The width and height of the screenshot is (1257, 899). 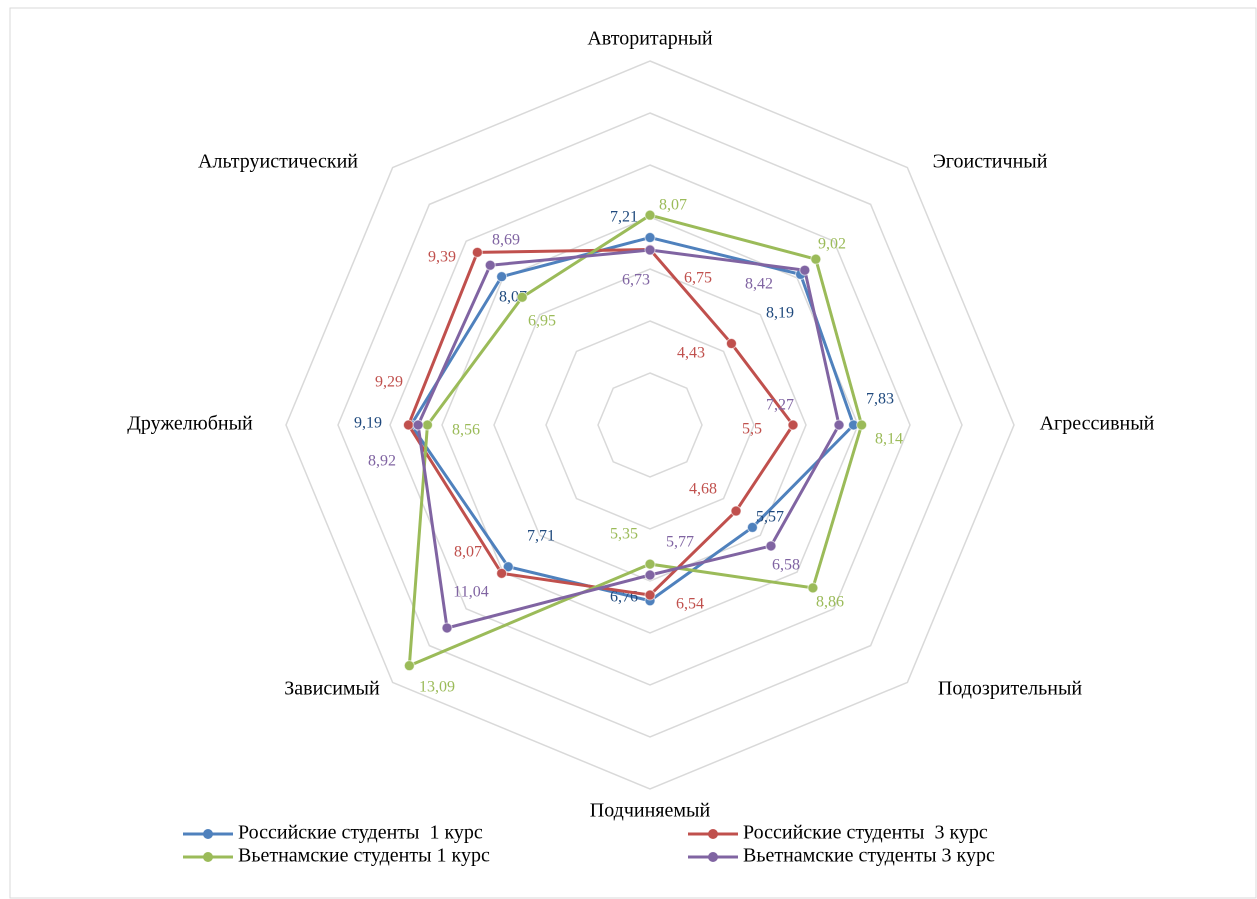 What do you see at coordinates (364, 856) in the screenshot?
I see `legend-label: Вьетнамские студенты 1 курс` at bounding box center [364, 856].